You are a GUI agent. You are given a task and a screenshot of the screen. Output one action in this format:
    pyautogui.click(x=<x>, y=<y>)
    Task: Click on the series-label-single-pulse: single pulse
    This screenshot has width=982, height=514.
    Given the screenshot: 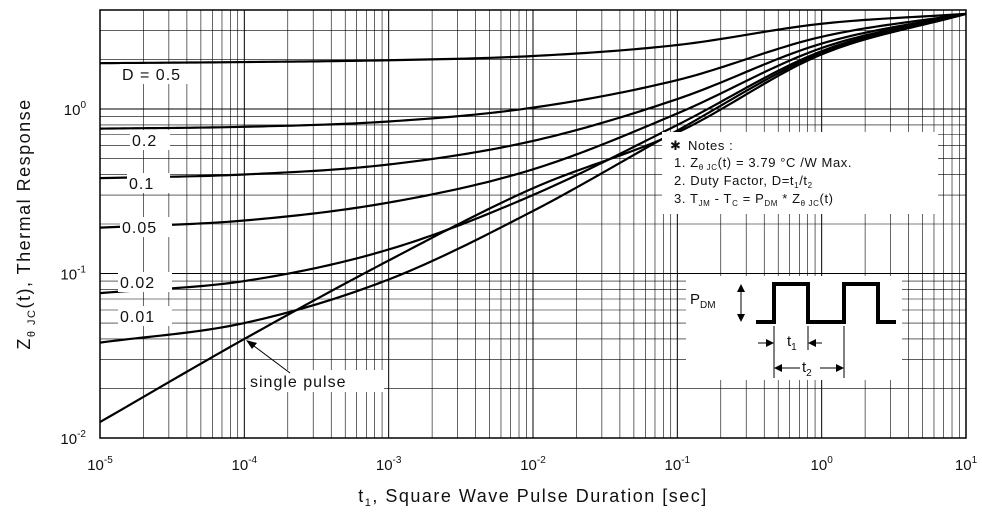 What is the action you would take?
    pyautogui.click(x=298, y=382)
    